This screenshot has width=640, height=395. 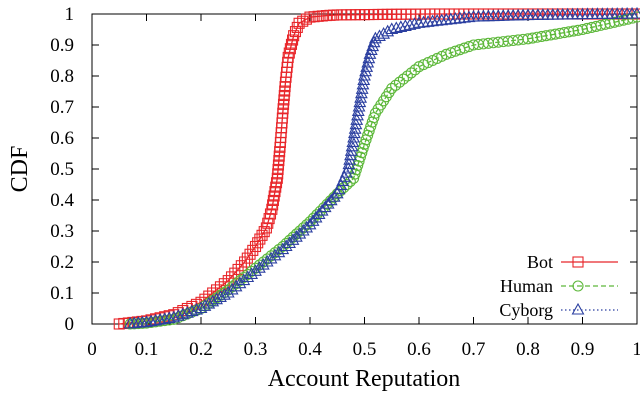 I want to click on legend-label-human: Human, so click(x=526, y=286).